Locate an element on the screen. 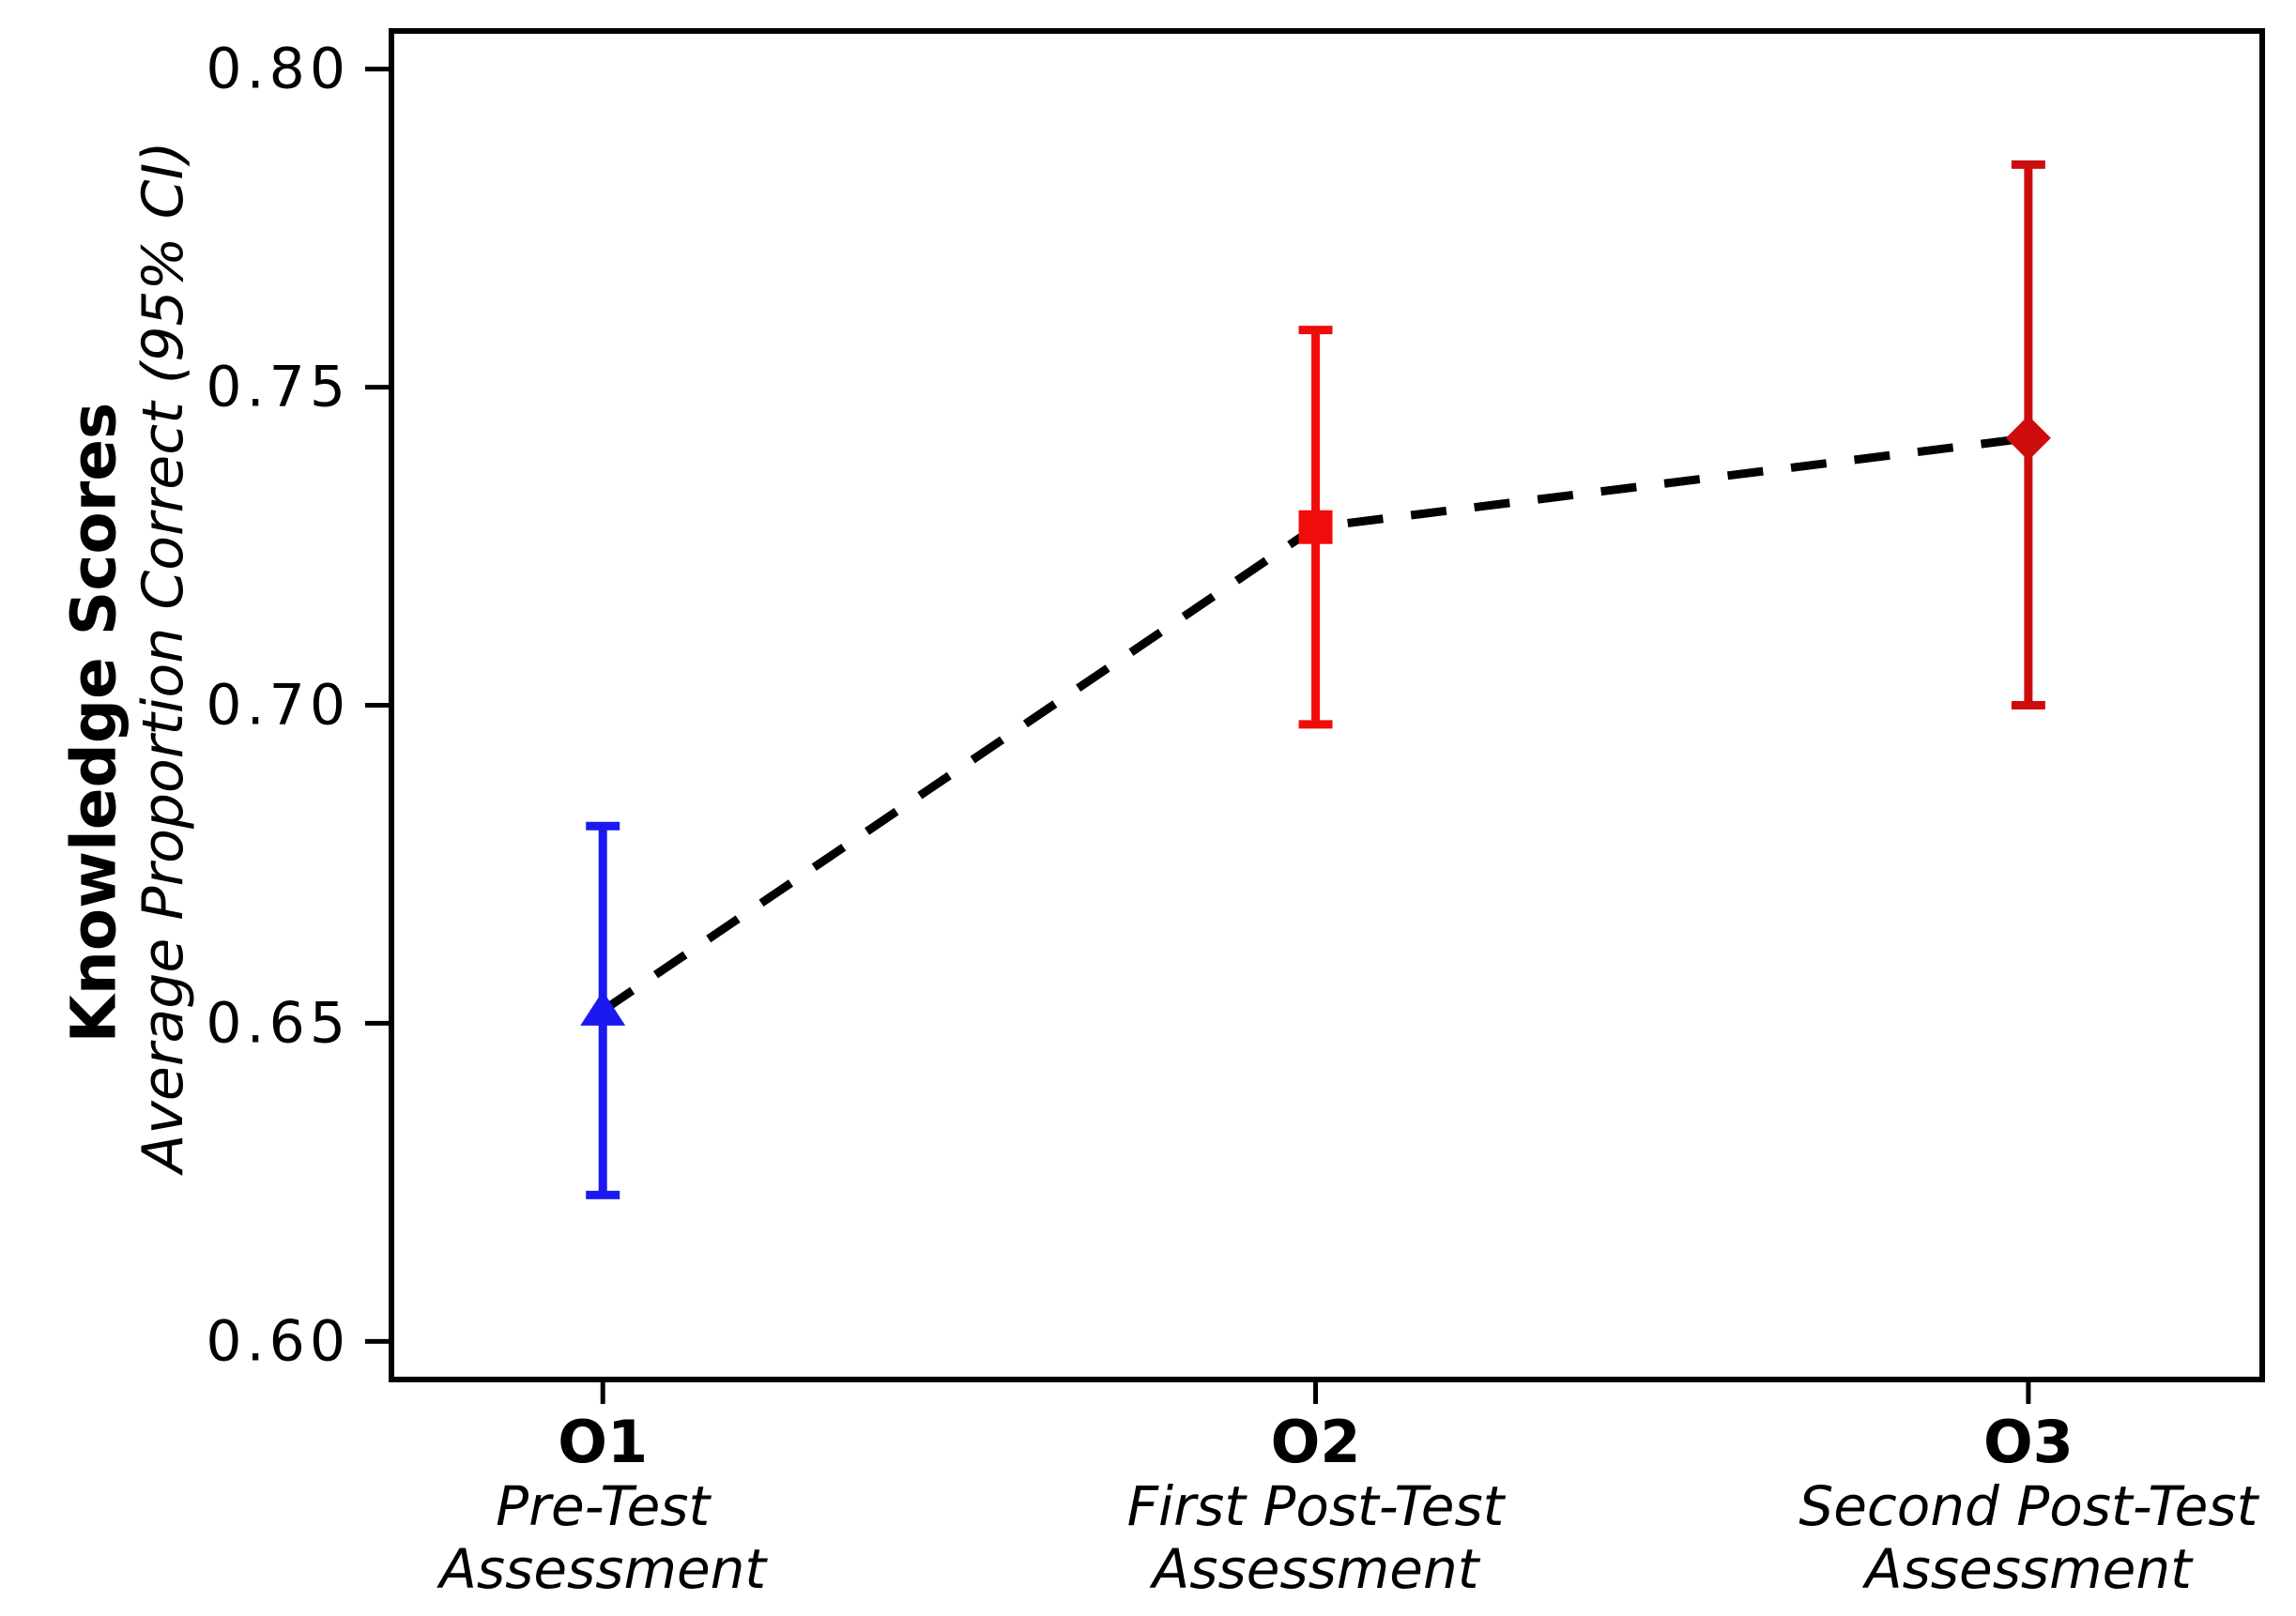 This screenshot has height=1616, width=2296. y-tick-label: 0.75 is located at coordinates (278, 387).